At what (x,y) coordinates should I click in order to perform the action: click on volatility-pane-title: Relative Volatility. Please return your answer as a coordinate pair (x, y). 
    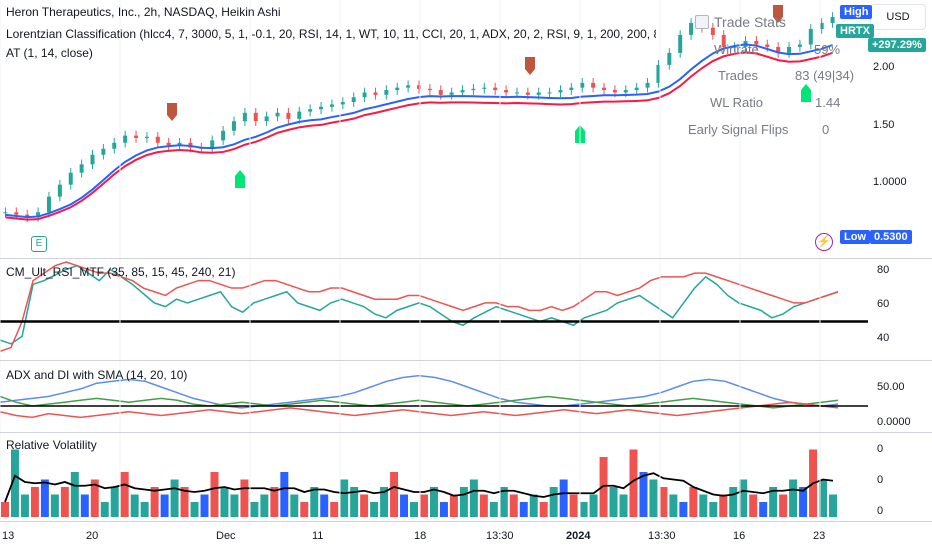
    Looking at the image, I should click on (51, 445).